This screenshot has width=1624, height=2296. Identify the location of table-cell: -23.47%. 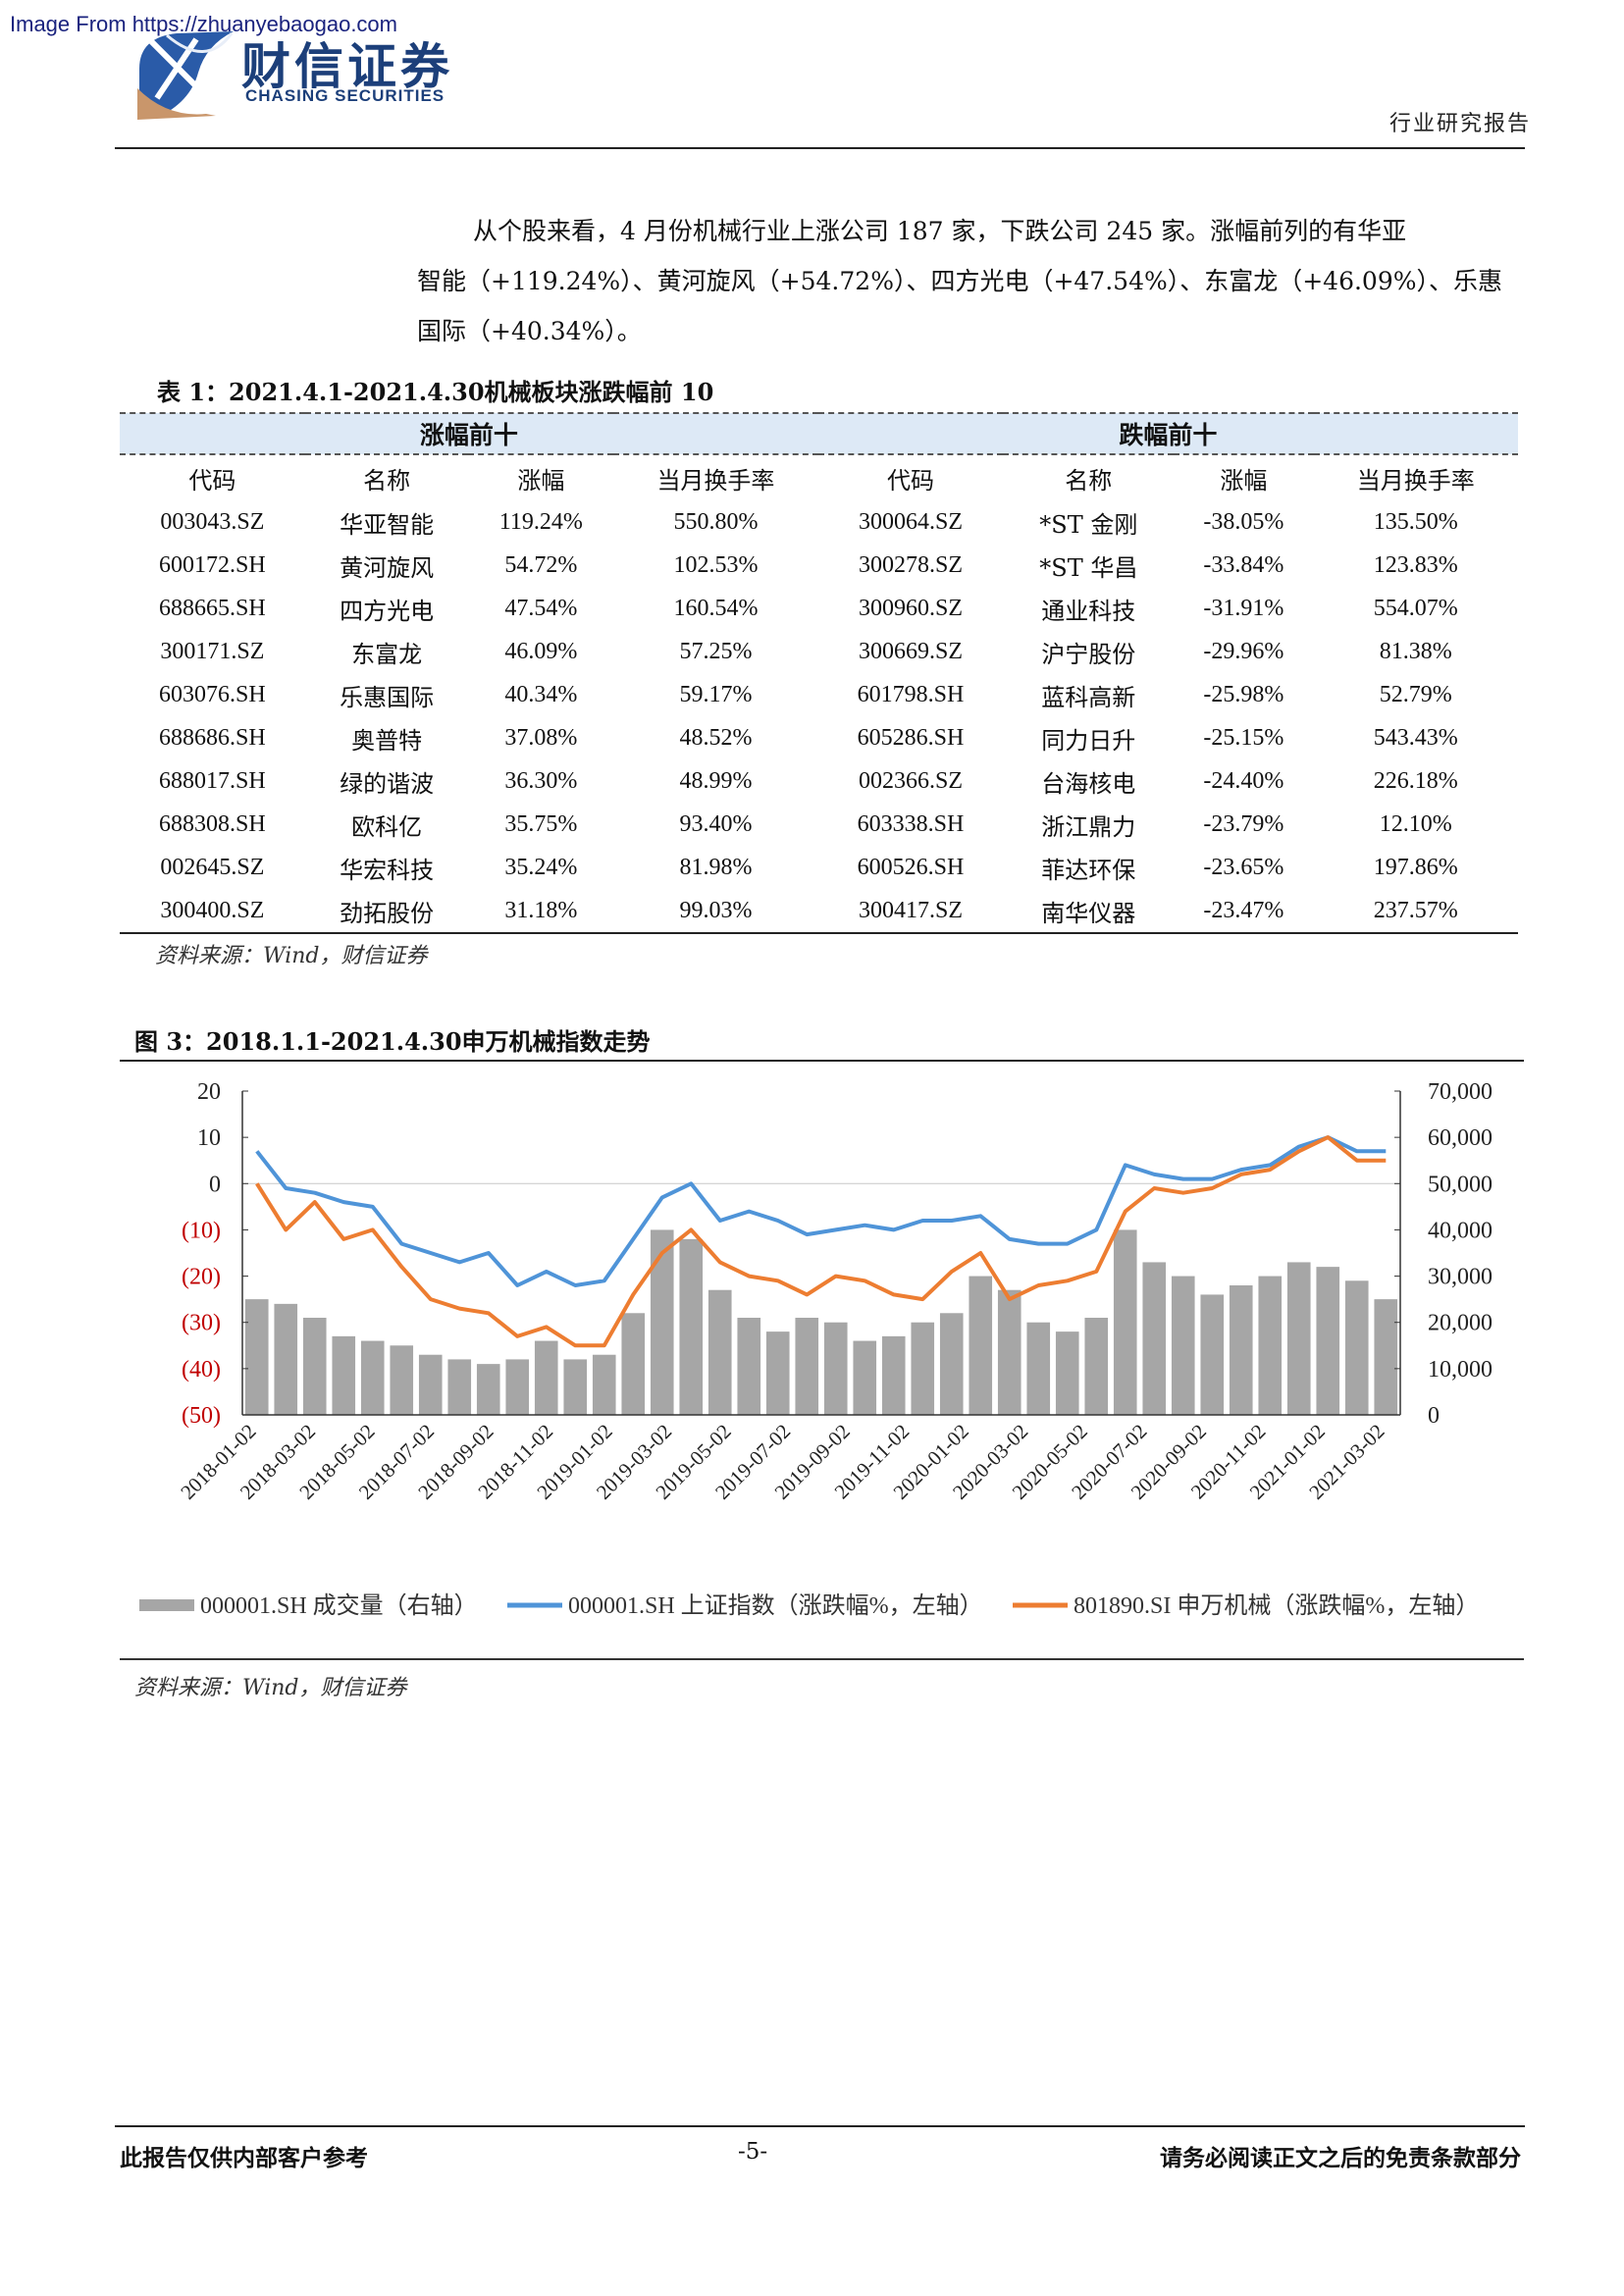
(1244, 911).